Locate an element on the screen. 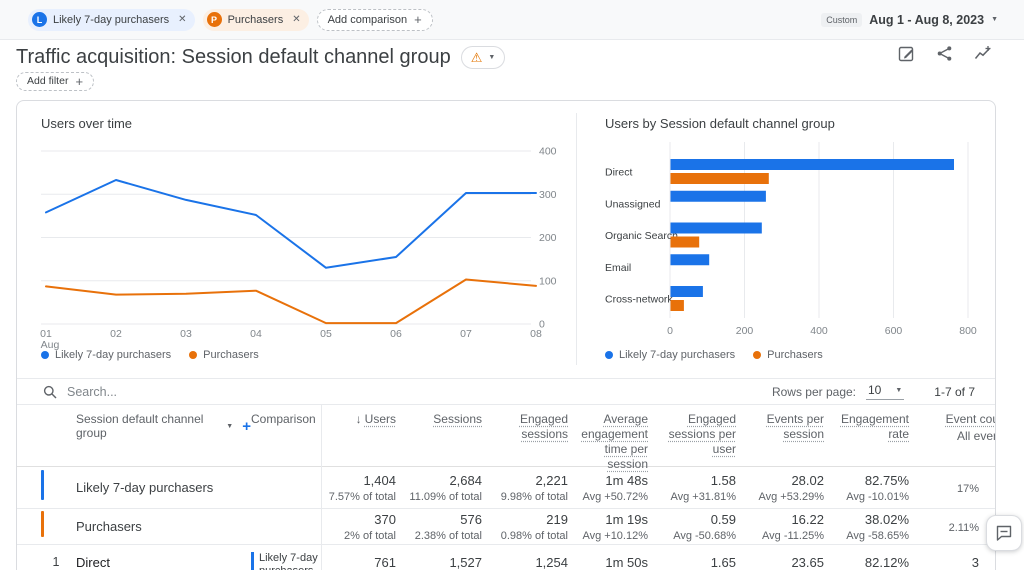 Image resolution: width=1024 pixels, height=570 pixels. add-dimension-icon: + is located at coordinates (246, 426).